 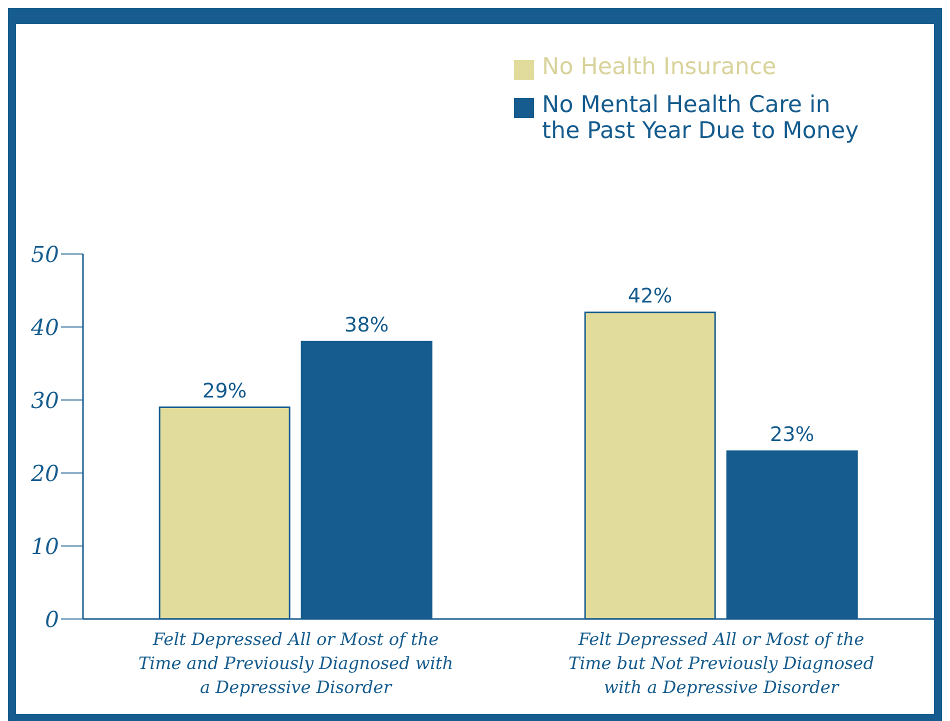 I want to click on y-tick-label: 30, so click(x=45, y=401).